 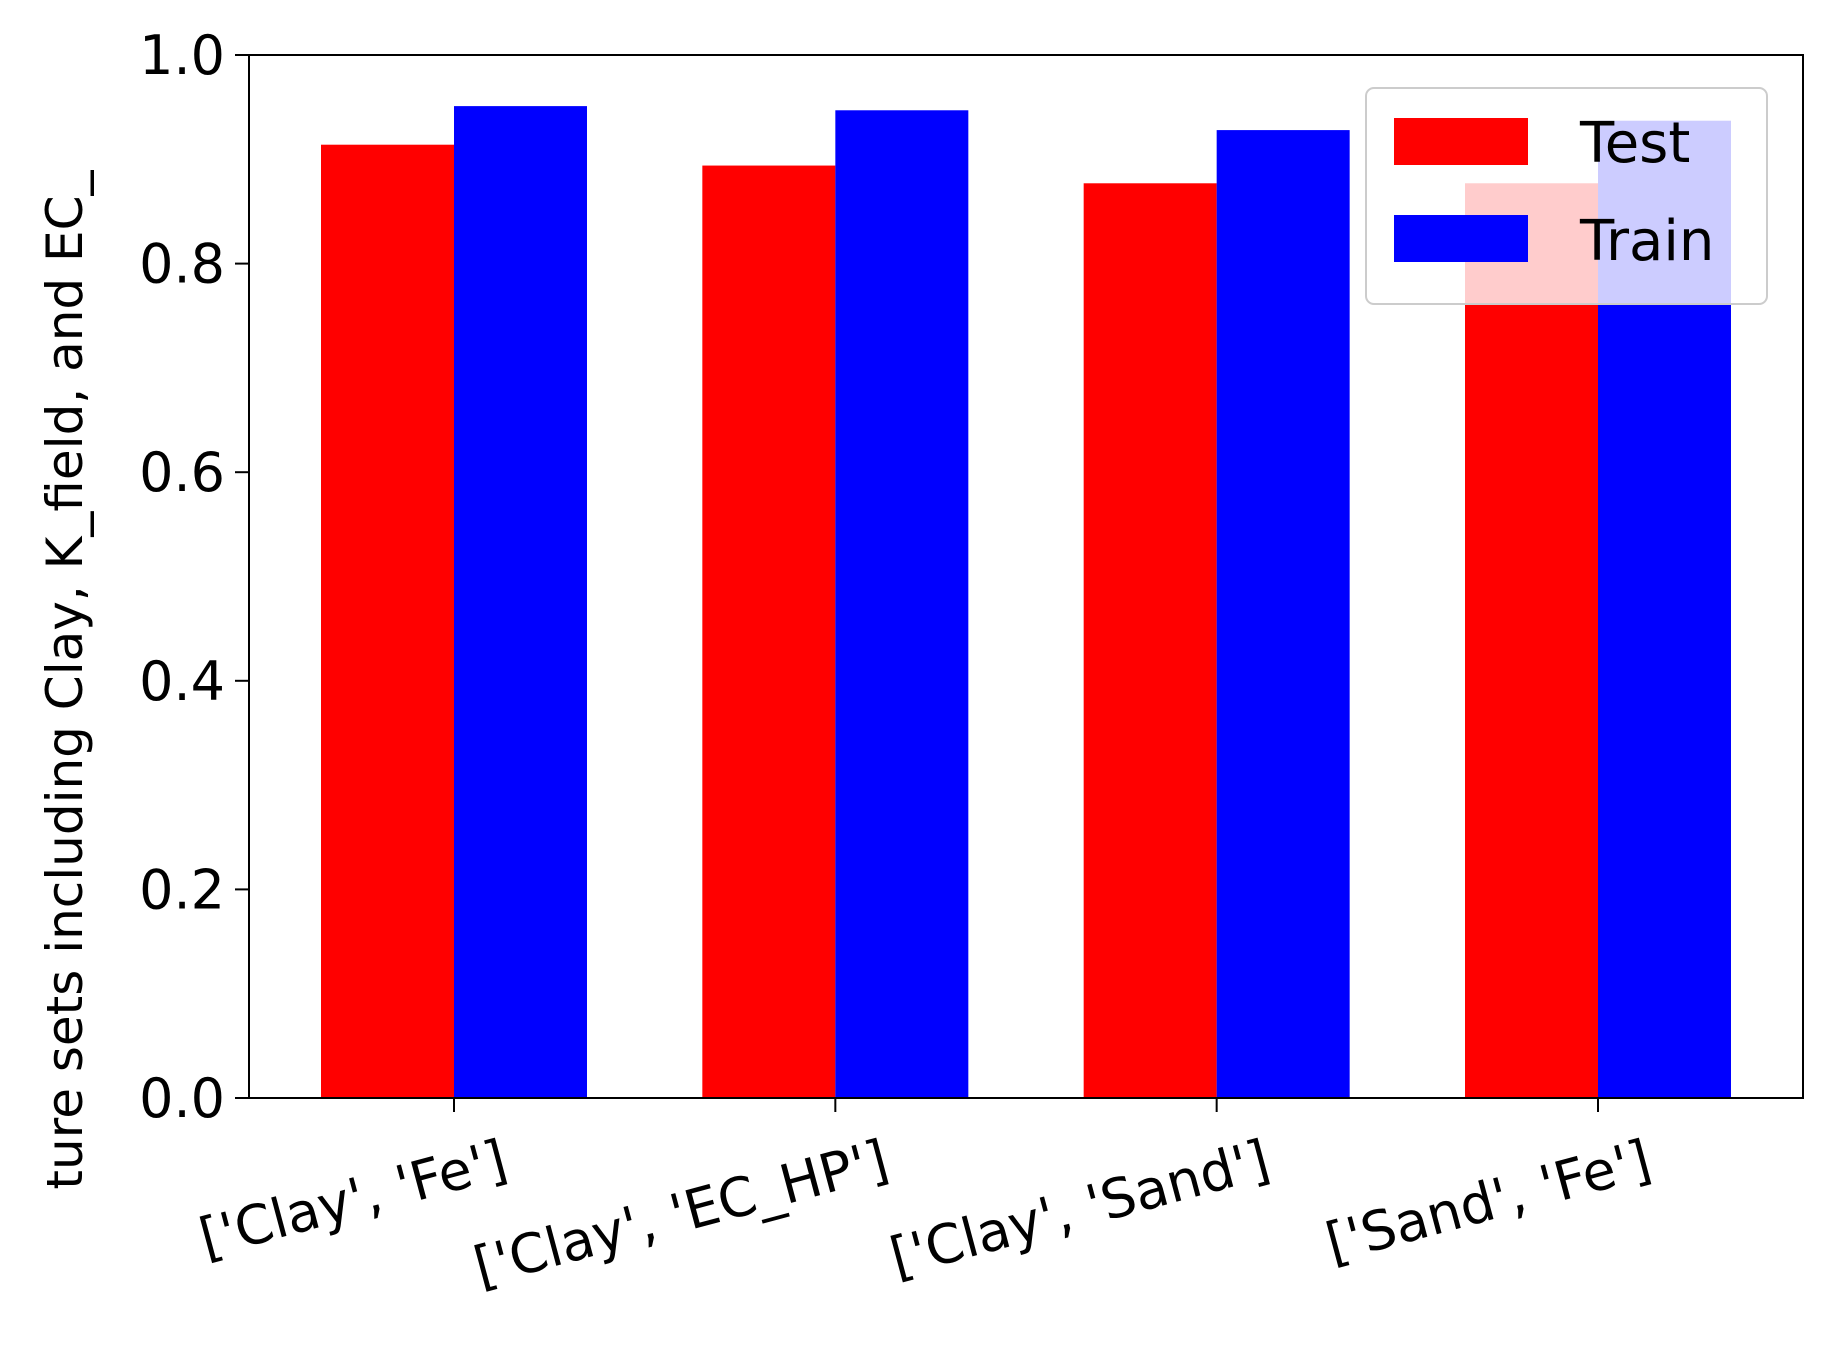 I want to click on y-tick-label-3: 0.6, so click(x=182, y=472).